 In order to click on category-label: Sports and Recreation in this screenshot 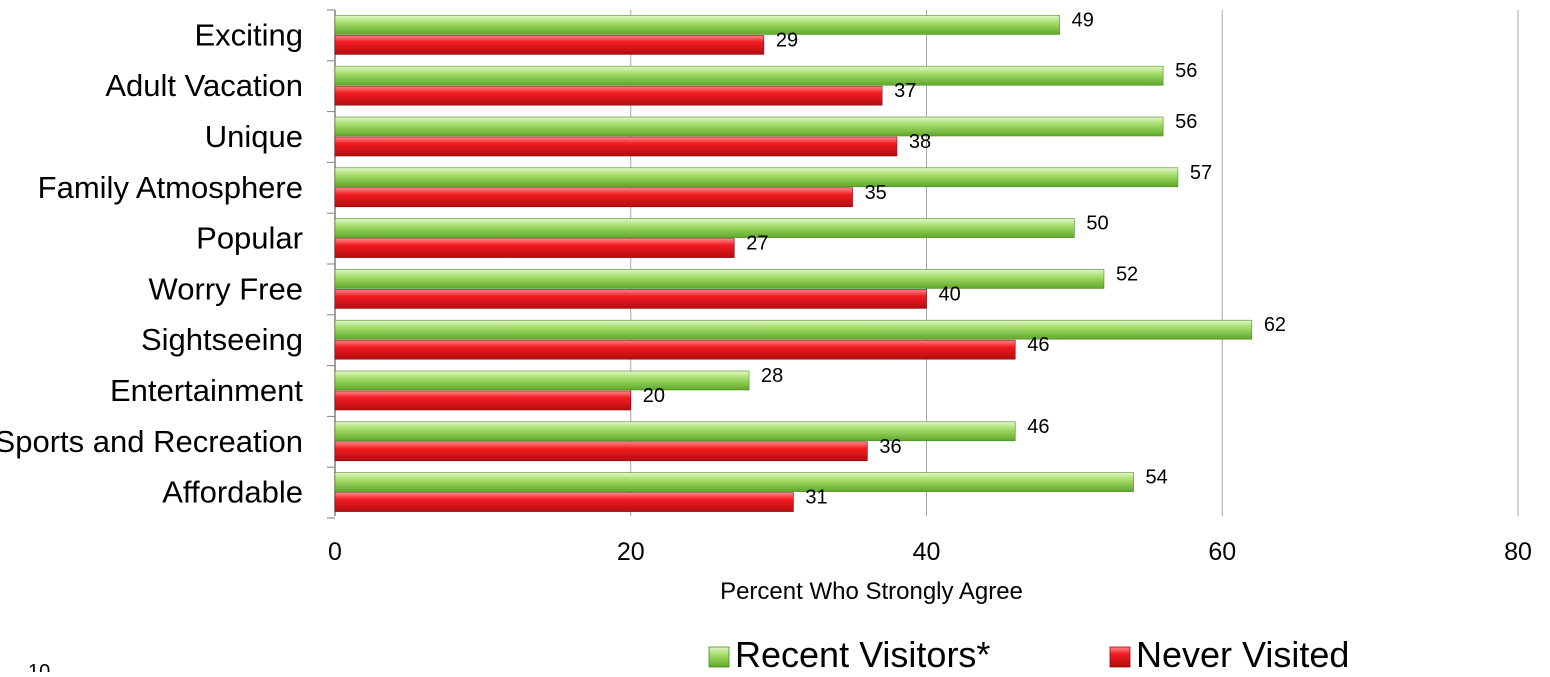, I will do `click(151, 441)`.